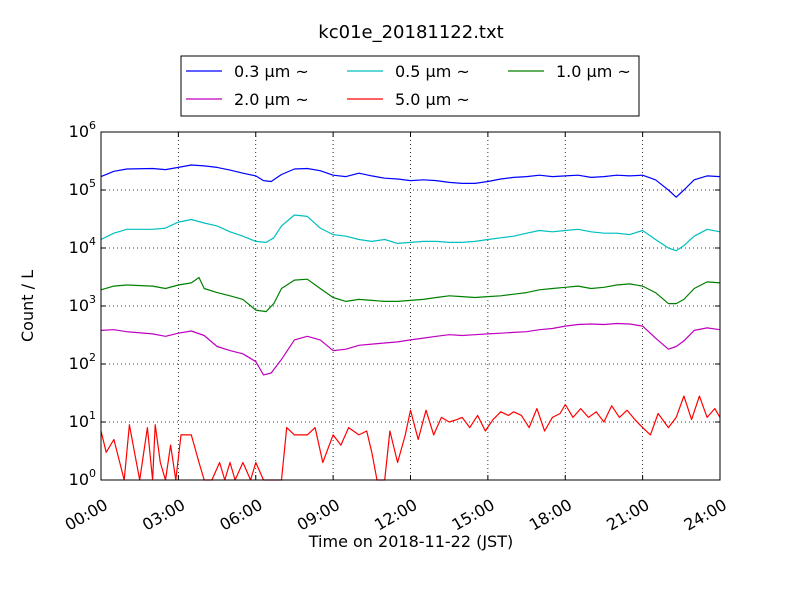  I want to click on chart-title: kc01e_20181122.txt, so click(410, 32).